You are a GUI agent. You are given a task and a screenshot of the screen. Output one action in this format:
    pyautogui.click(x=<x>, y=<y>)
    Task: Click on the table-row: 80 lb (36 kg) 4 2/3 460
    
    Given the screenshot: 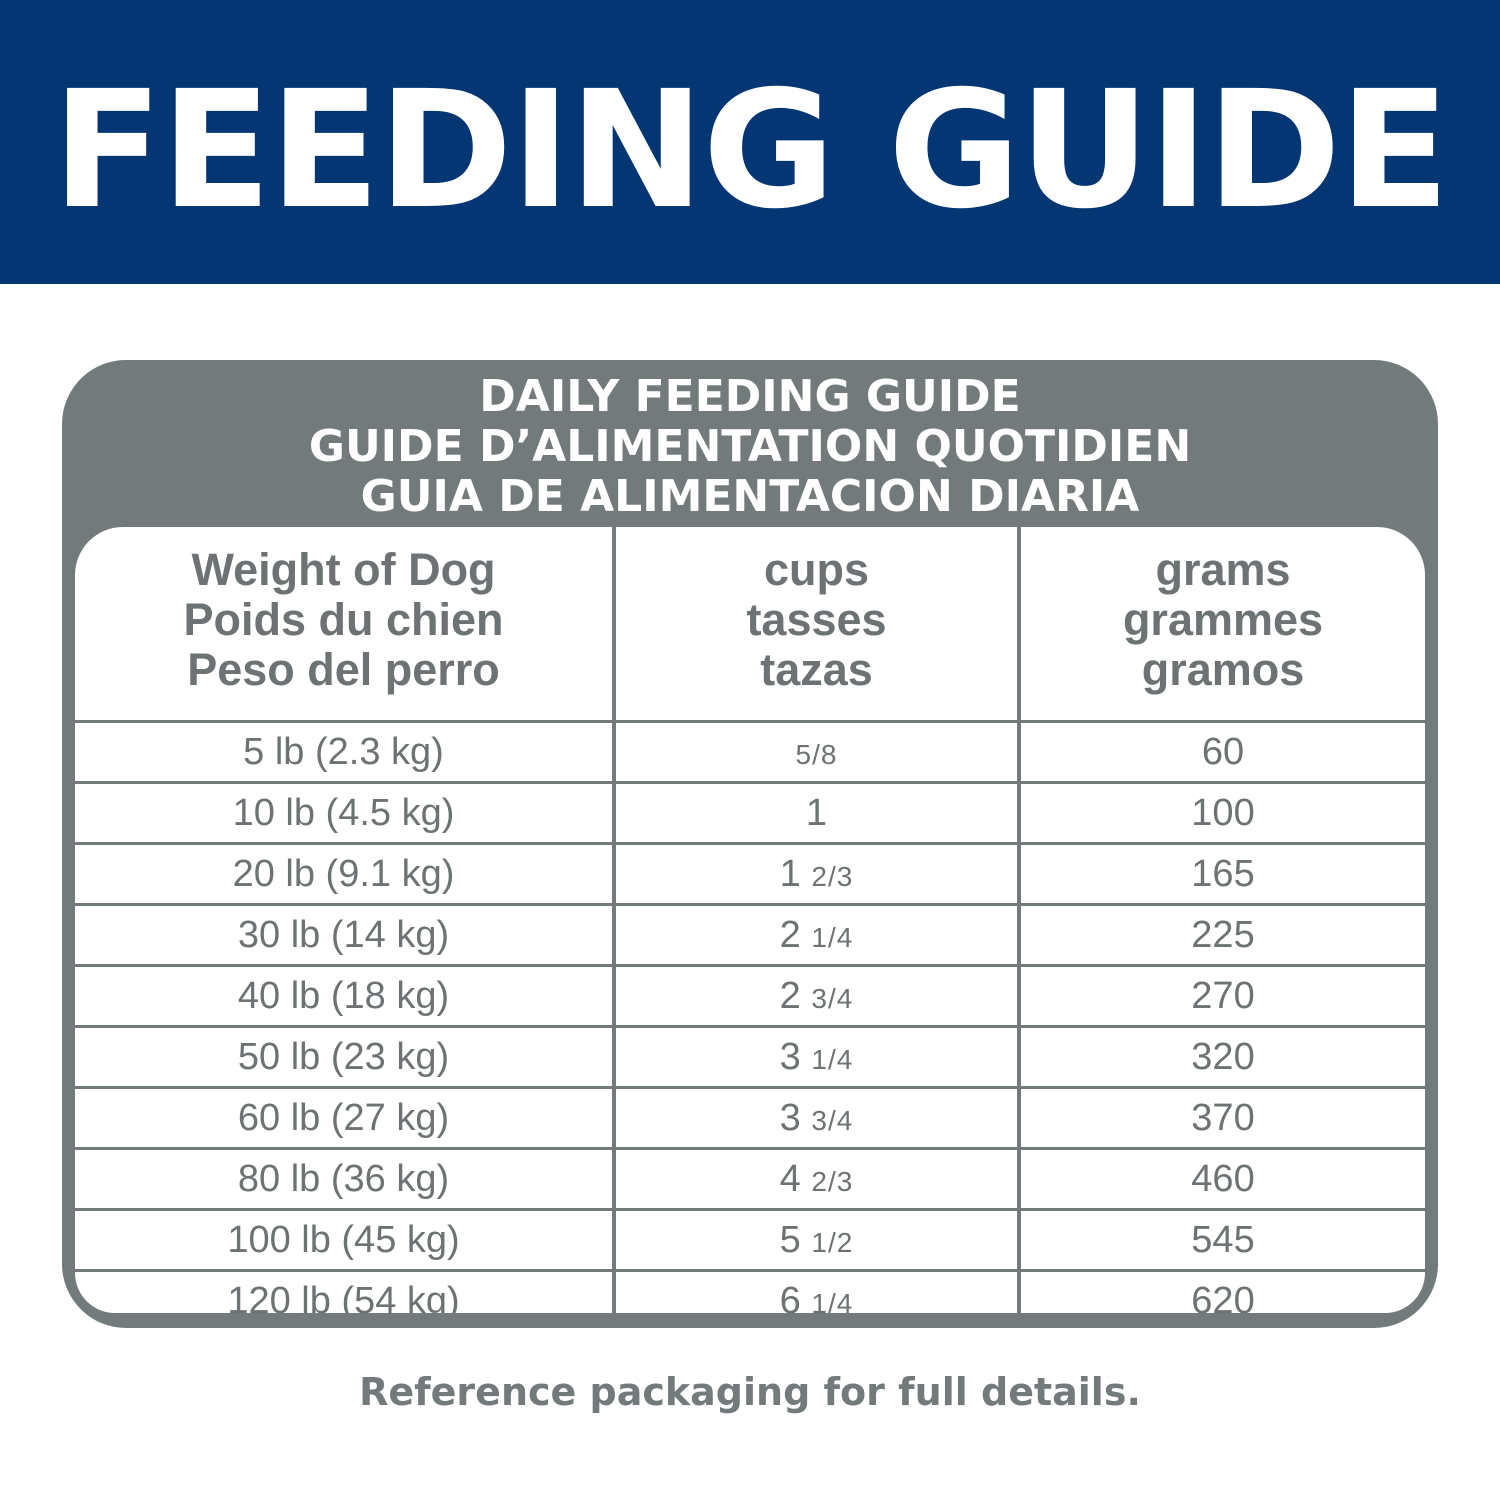 What is the action you would take?
    pyautogui.click(x=750, y=1178)
    